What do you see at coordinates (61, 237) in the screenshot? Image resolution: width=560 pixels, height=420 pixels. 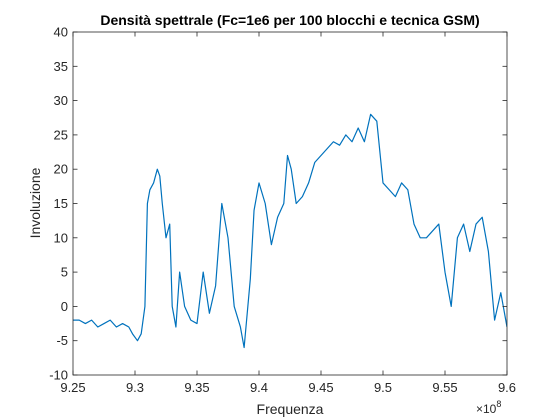 I see `y-tick-label: 10` at bounding box center [61, 237].